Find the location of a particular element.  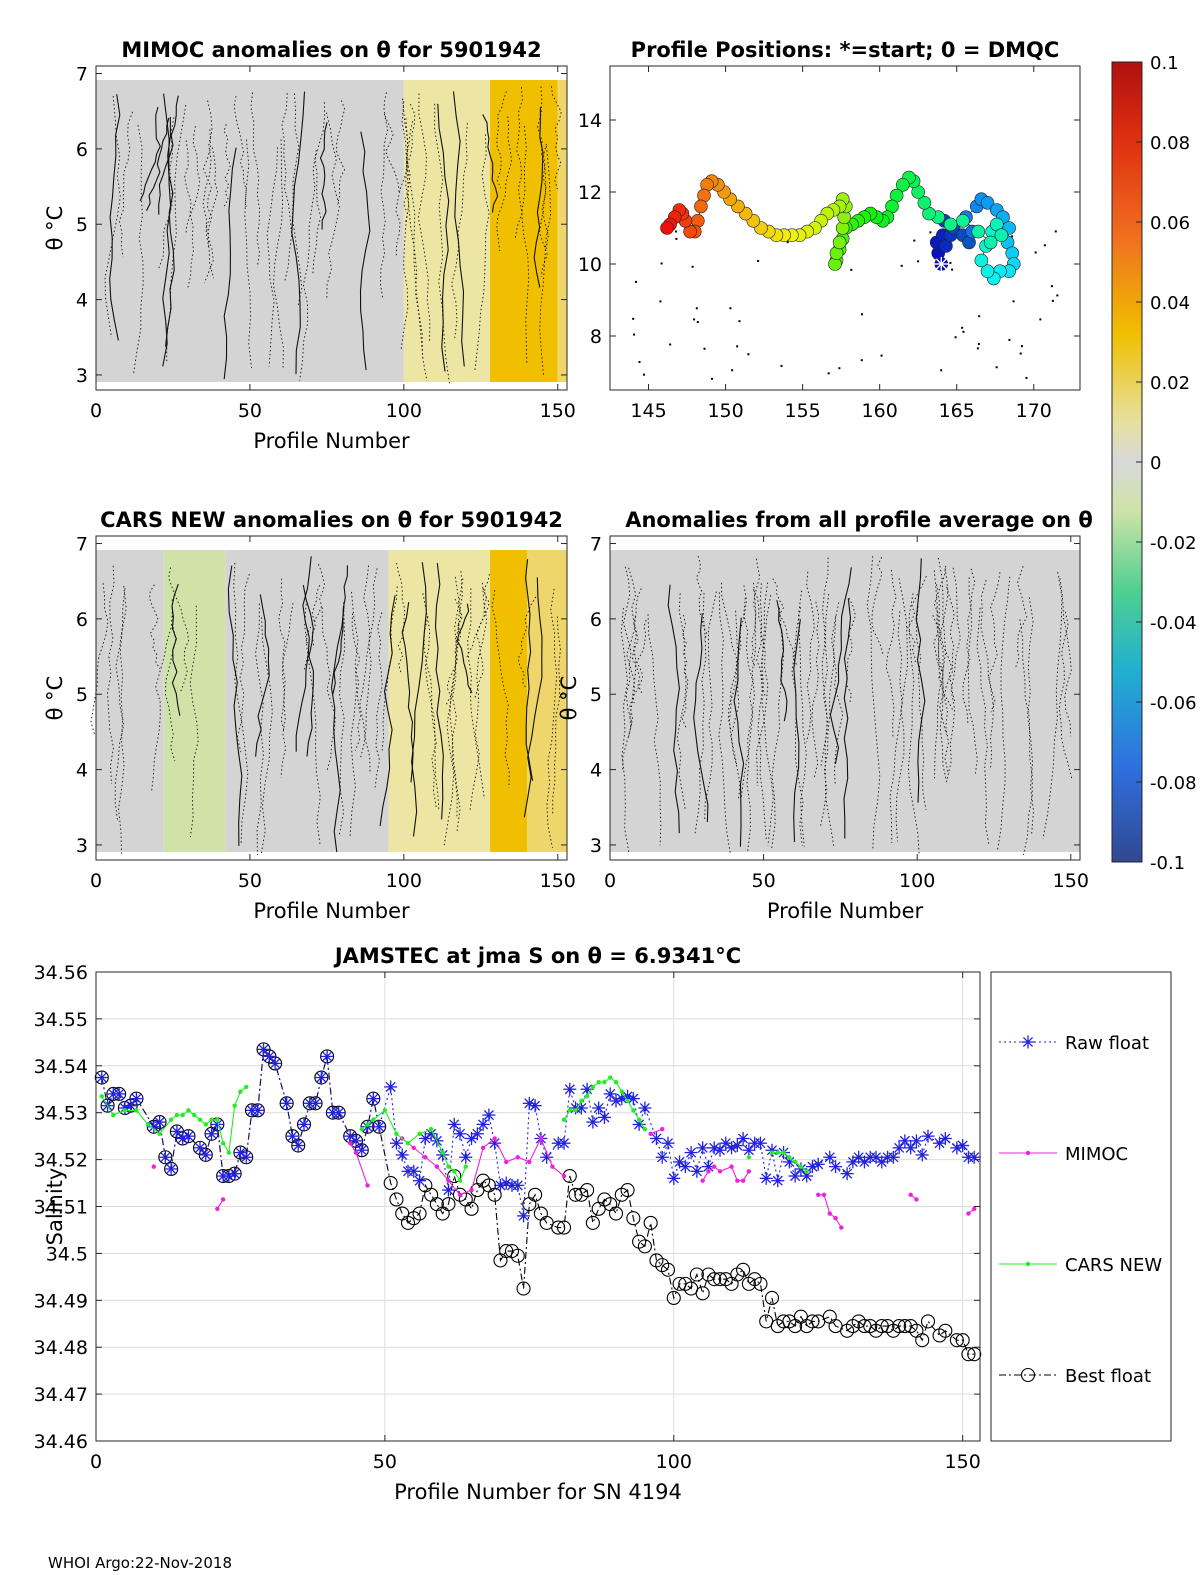

x-tick-label: 170 is located at coordinates (1034, 411).